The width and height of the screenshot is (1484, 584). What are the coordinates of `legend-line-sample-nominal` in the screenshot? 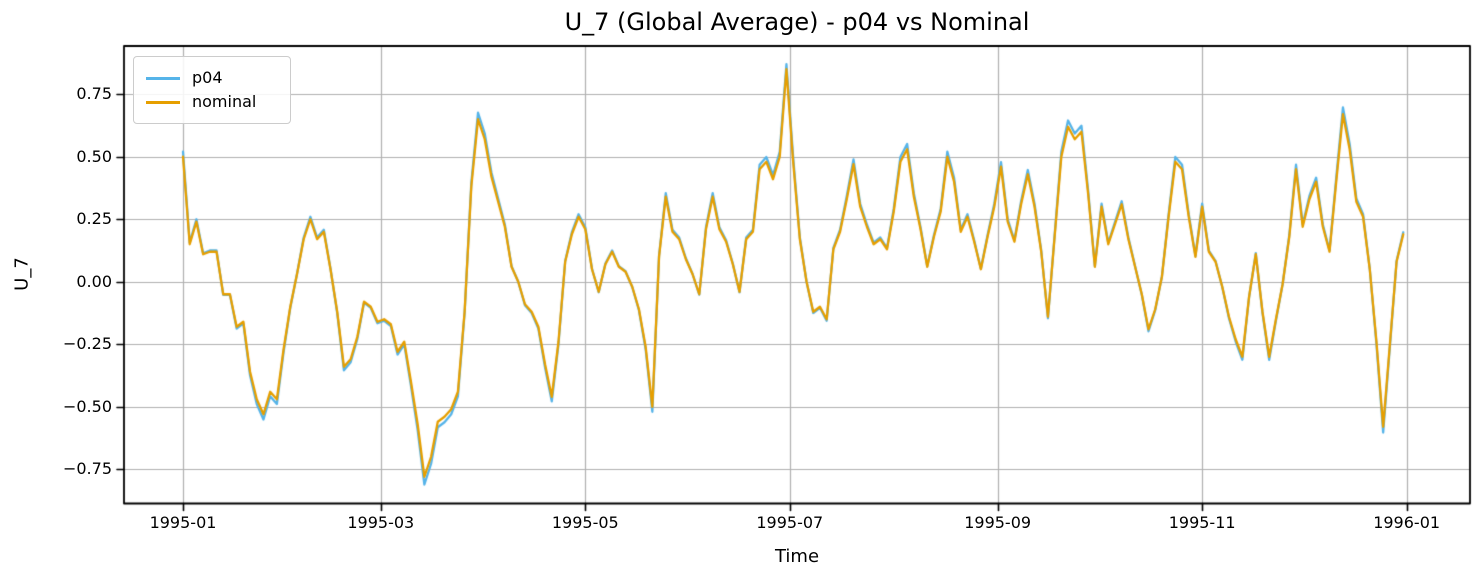 It's located at (163, 102).